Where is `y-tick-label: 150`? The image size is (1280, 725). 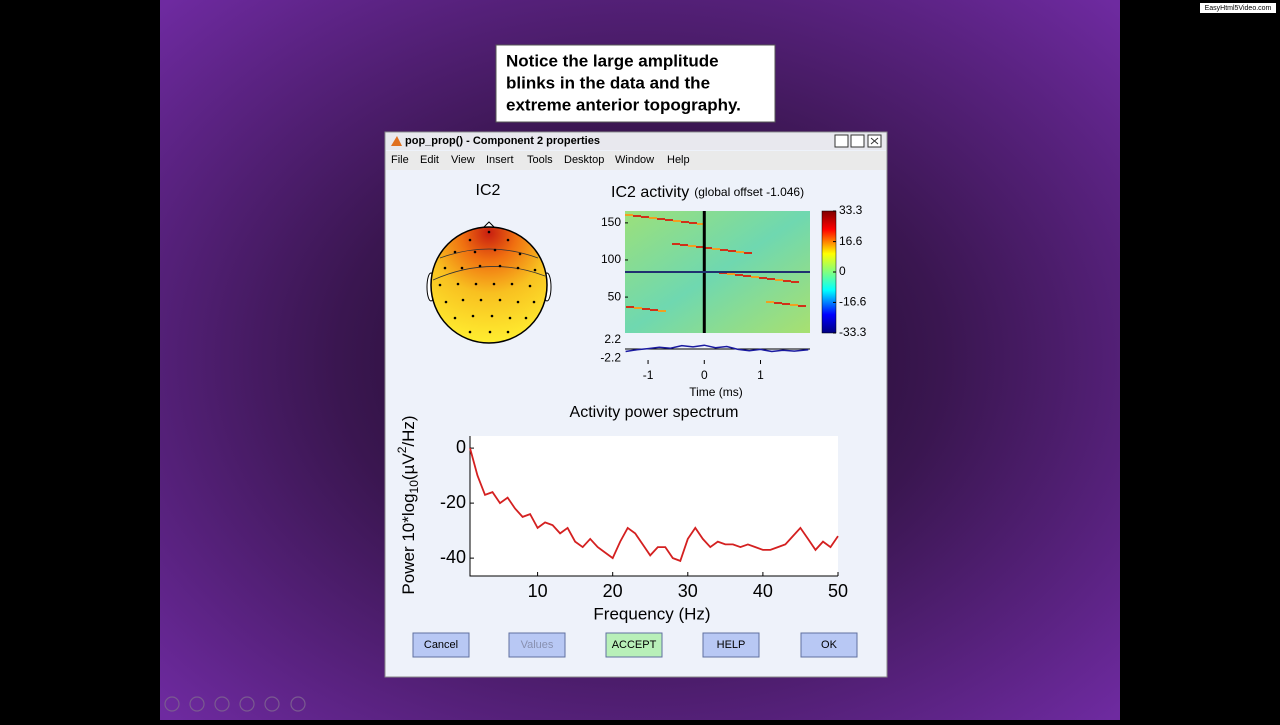 y-tick-label: 150 is located at coordinates (611, 222).